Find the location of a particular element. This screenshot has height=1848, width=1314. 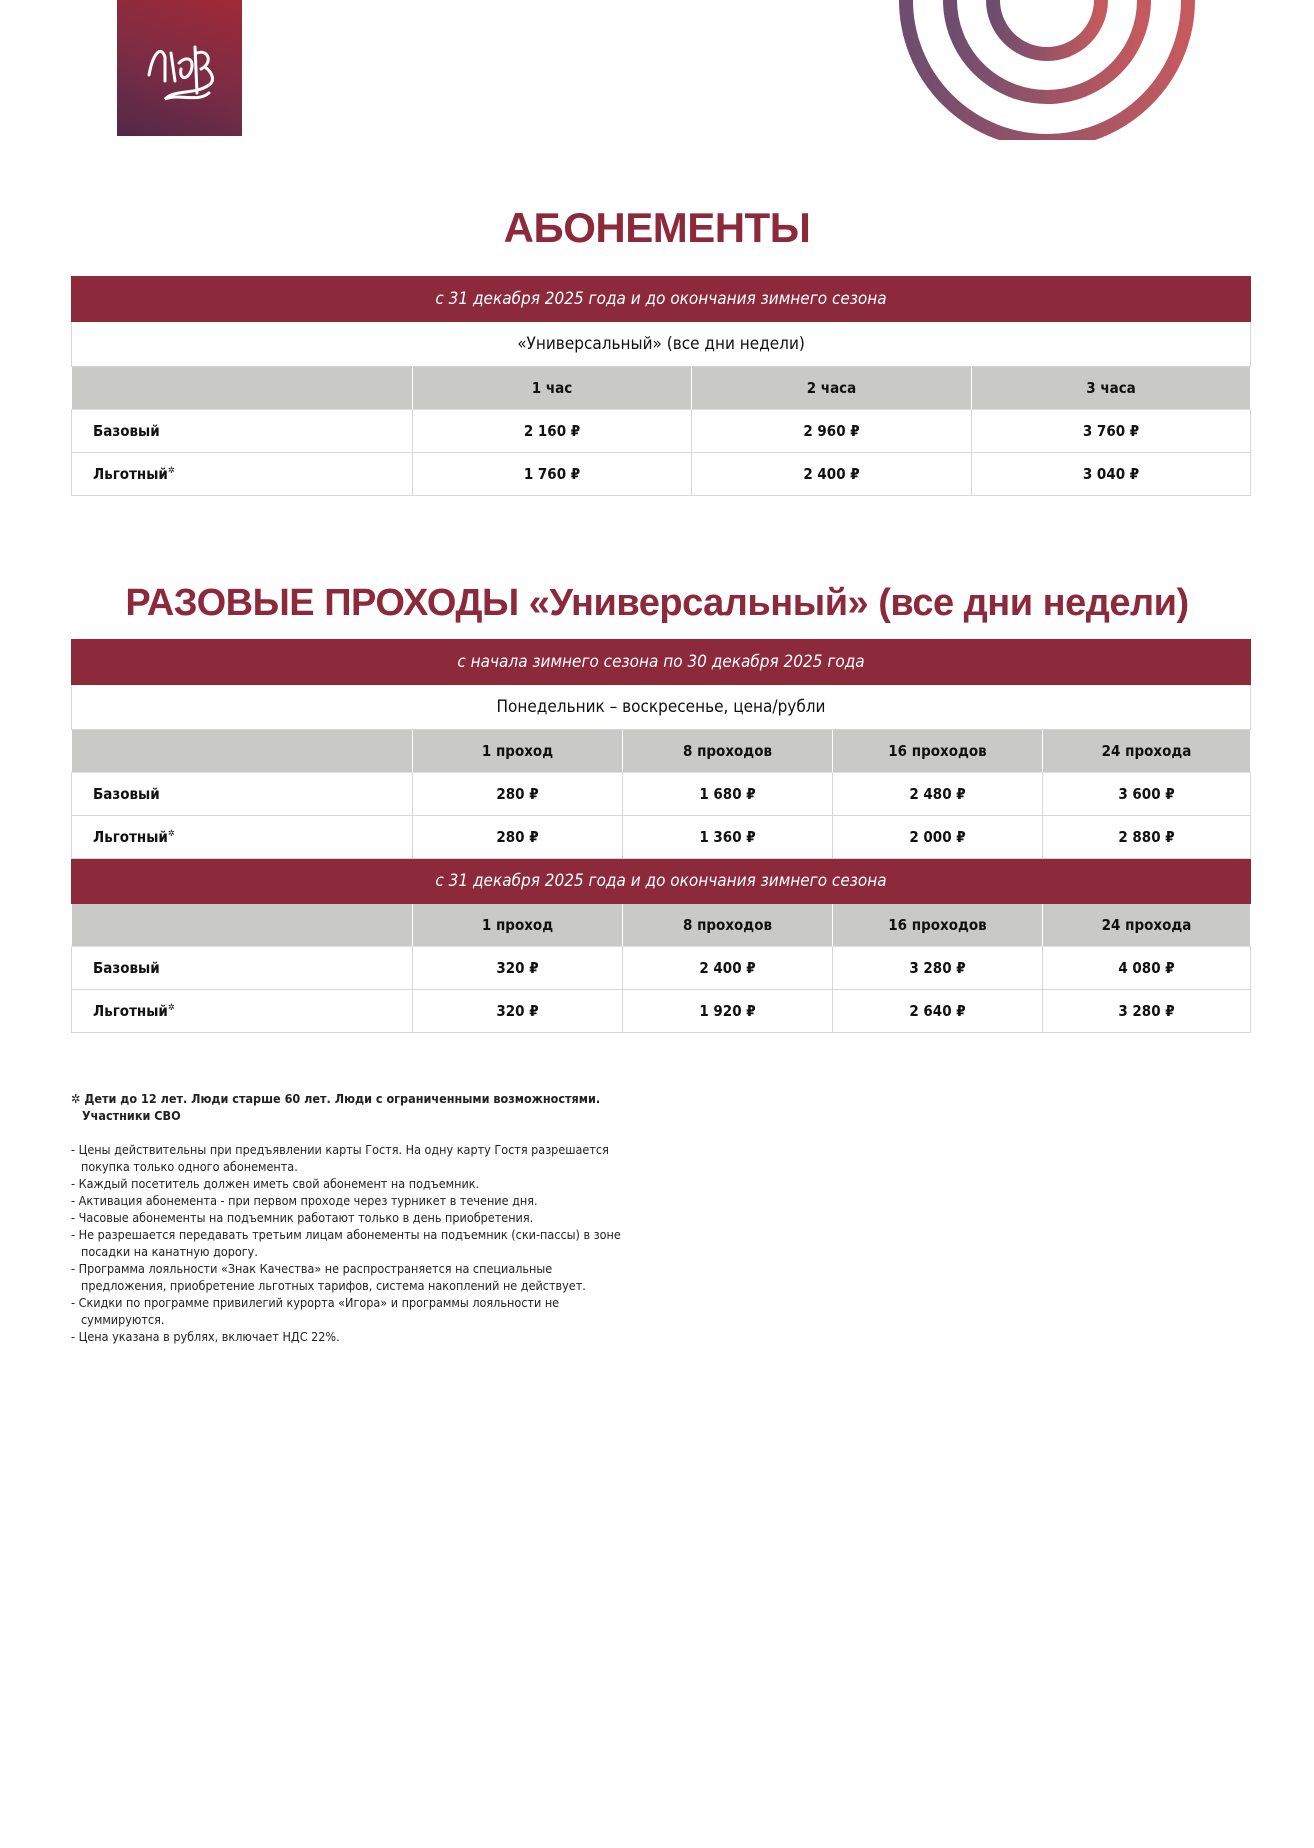

subtitle-row: «Универсальный» (все дни недели) is located at coordinates (661, 344).